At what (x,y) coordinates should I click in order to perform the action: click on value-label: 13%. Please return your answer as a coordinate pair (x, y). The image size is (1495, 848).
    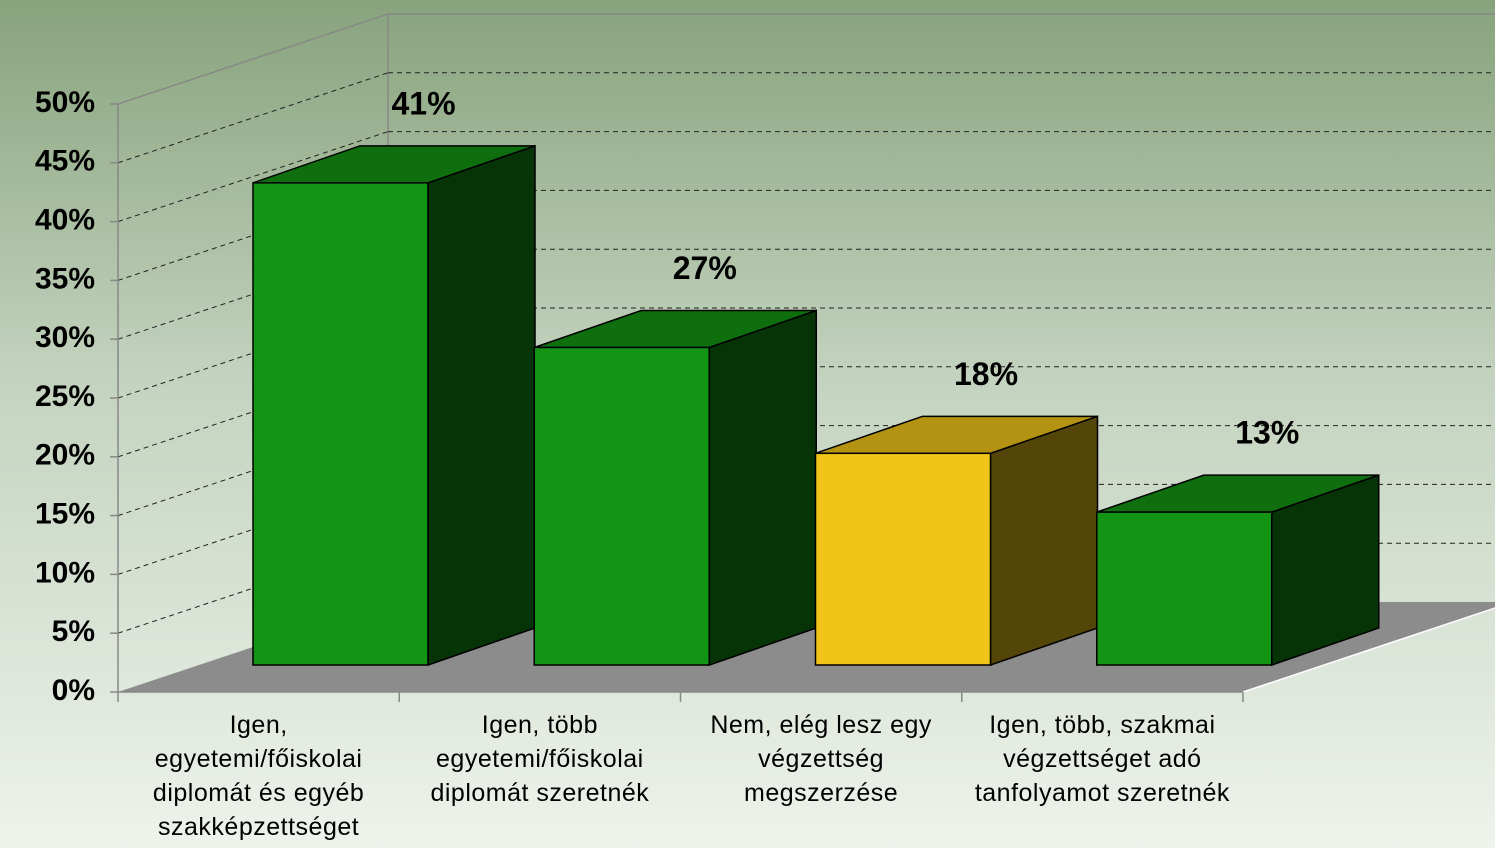
    Looking at the image, I should click on (1267, 433).